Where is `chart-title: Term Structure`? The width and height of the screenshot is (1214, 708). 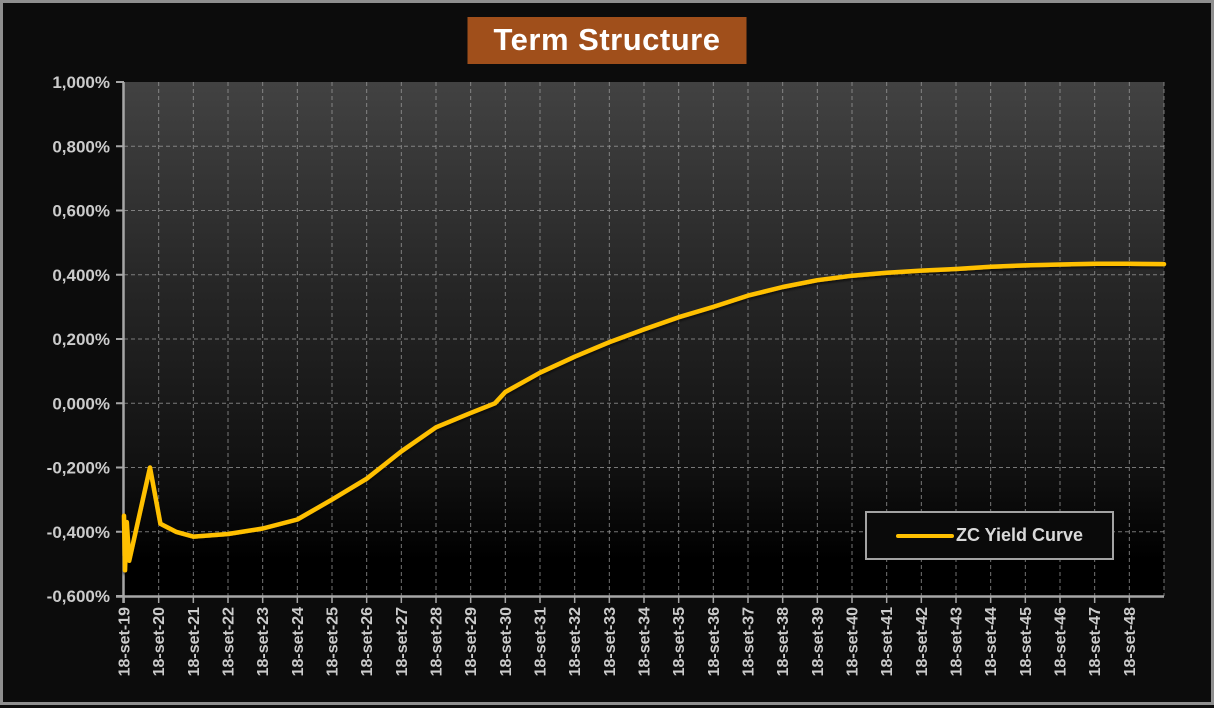 chart-title: Term Structure is located at coordinates (607, 40).